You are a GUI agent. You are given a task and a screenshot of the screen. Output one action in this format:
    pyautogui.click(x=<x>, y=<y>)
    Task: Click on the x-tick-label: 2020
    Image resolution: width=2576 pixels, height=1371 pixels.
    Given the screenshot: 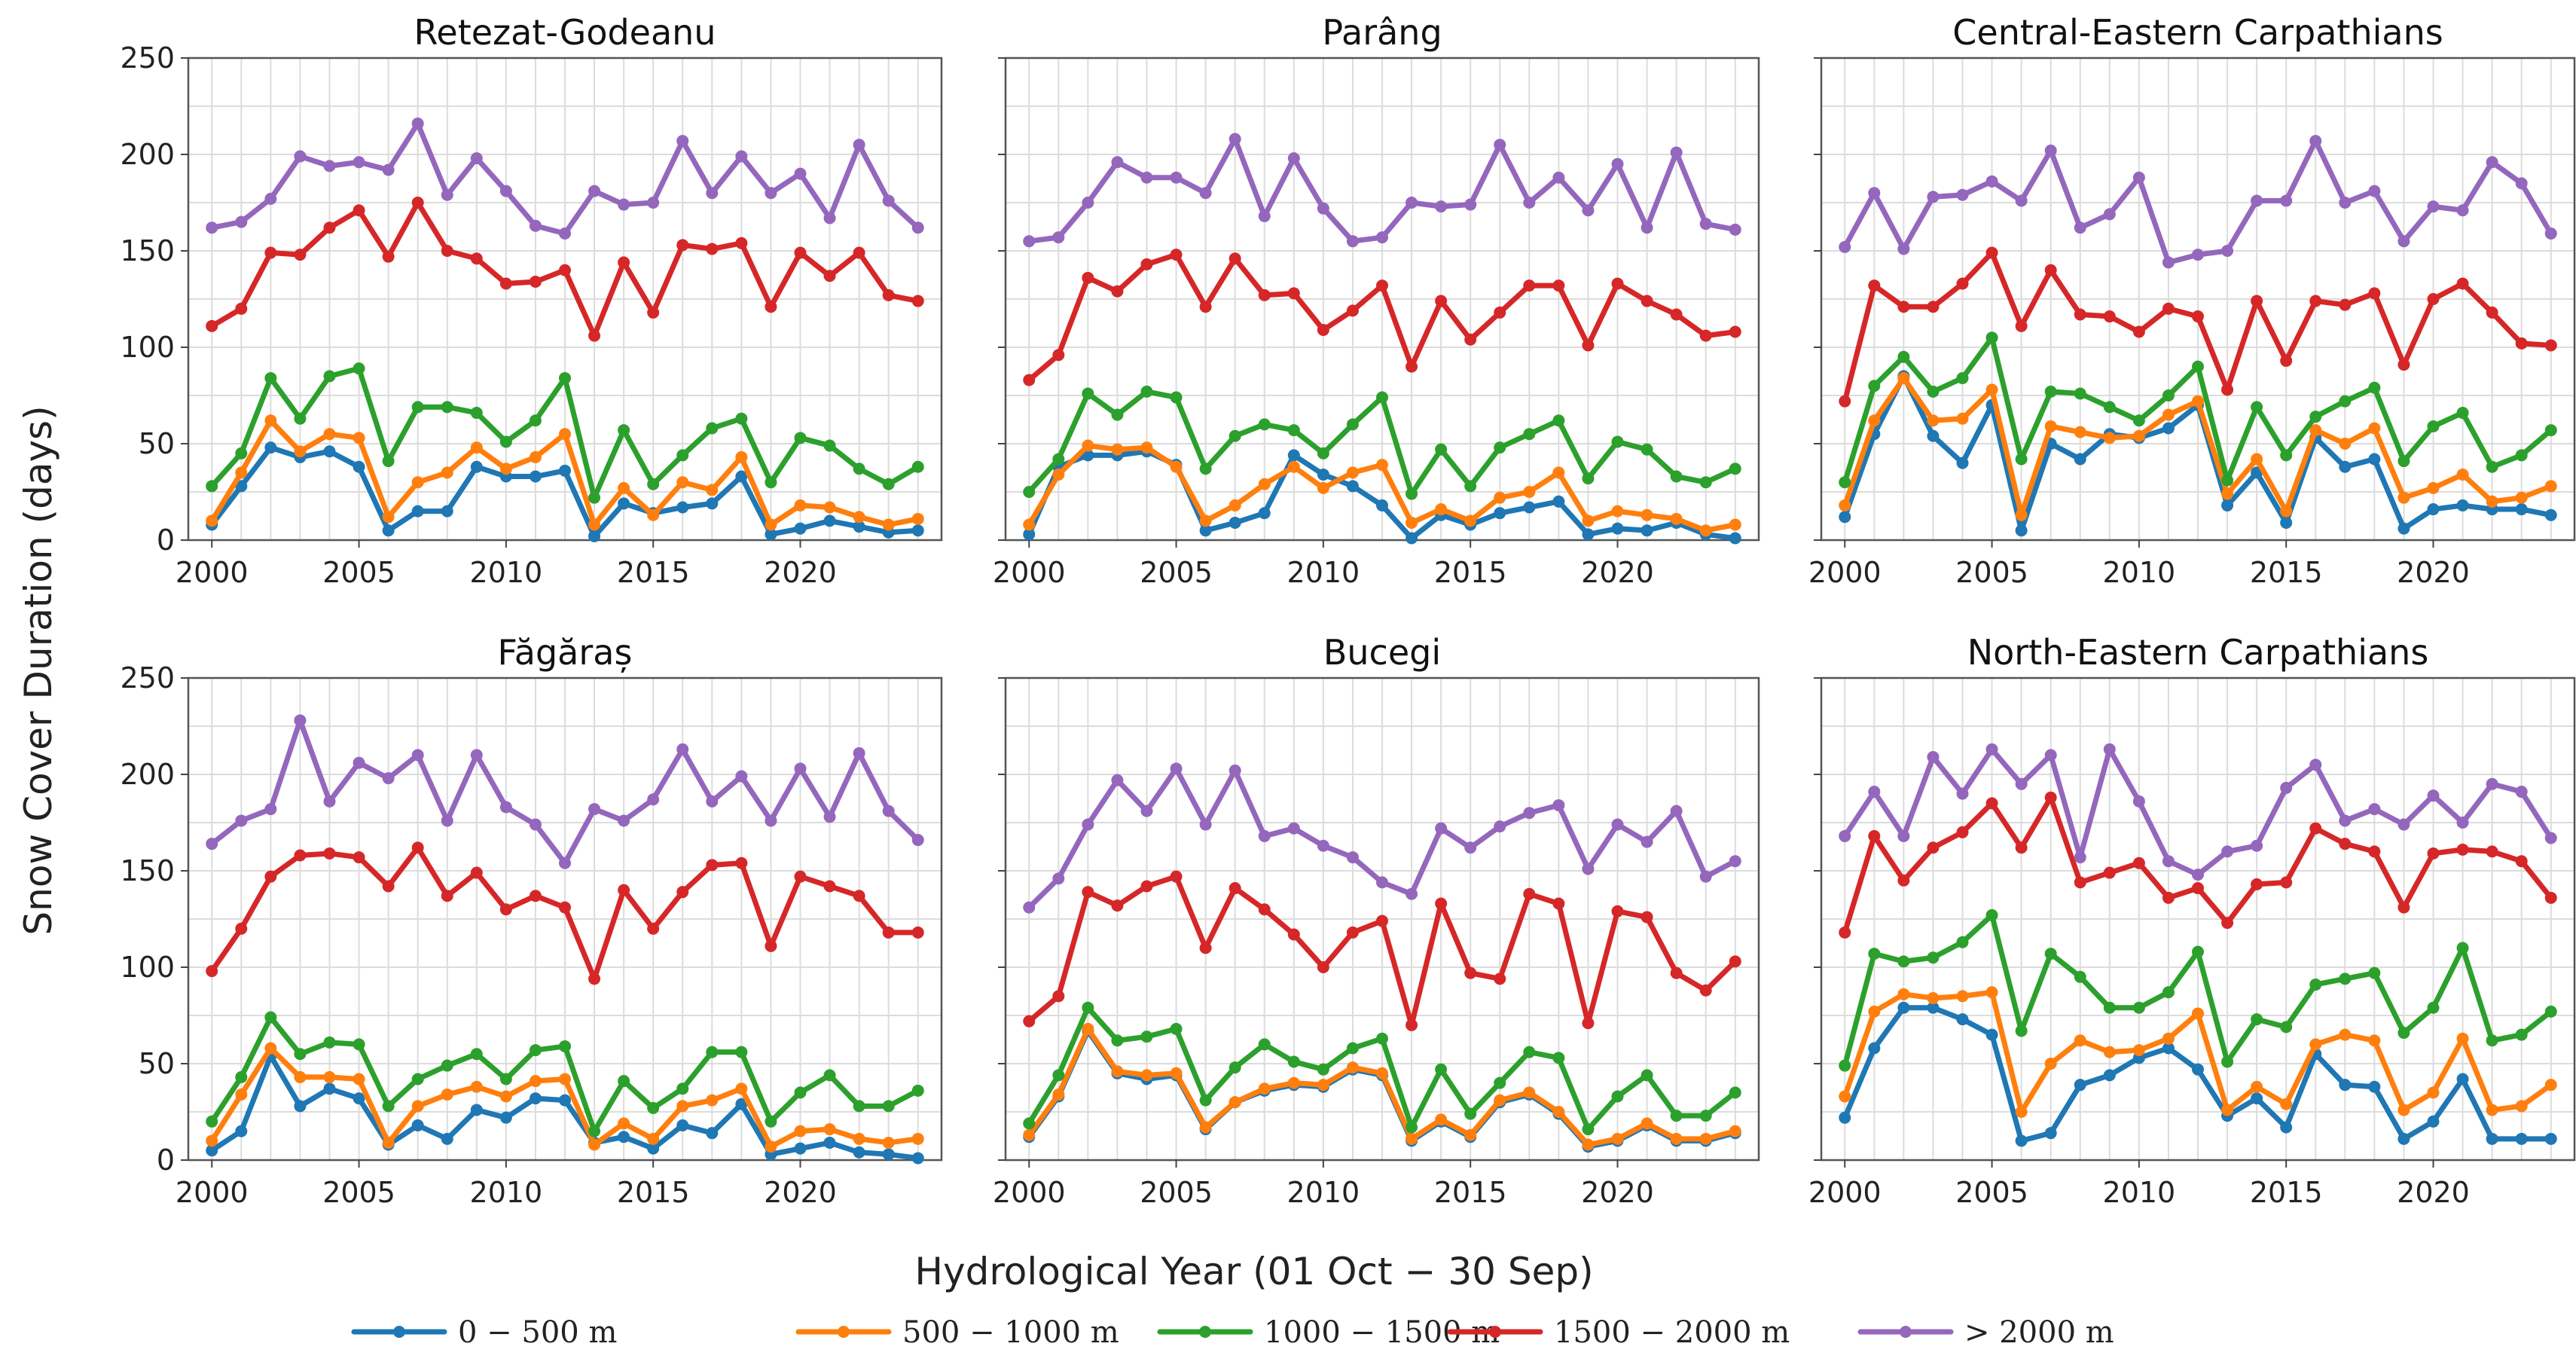 What is the action you would take?
    pyautogui.click(x=2434, y=1192)
    